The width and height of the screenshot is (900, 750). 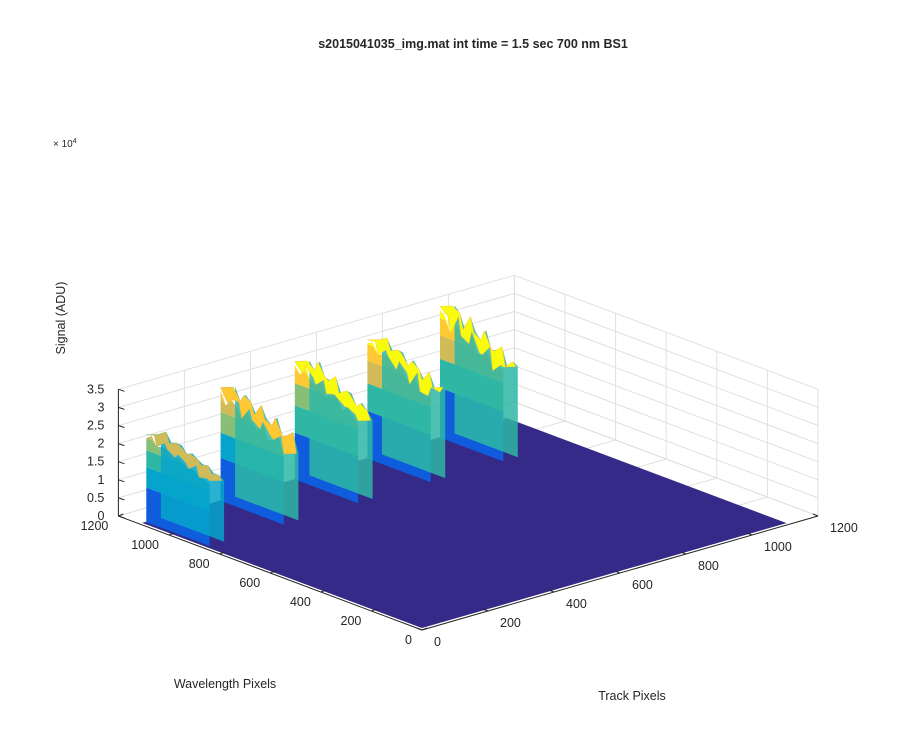 I want to click on y-tick-label: 800, so click(x=708, y=566).